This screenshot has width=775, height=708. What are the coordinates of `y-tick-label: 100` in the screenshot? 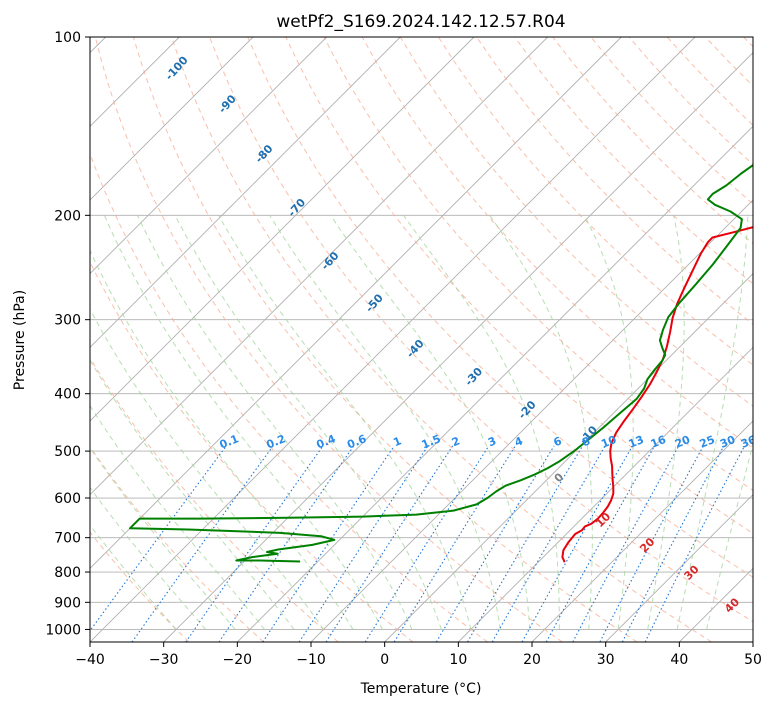 It's located at (67, 38).